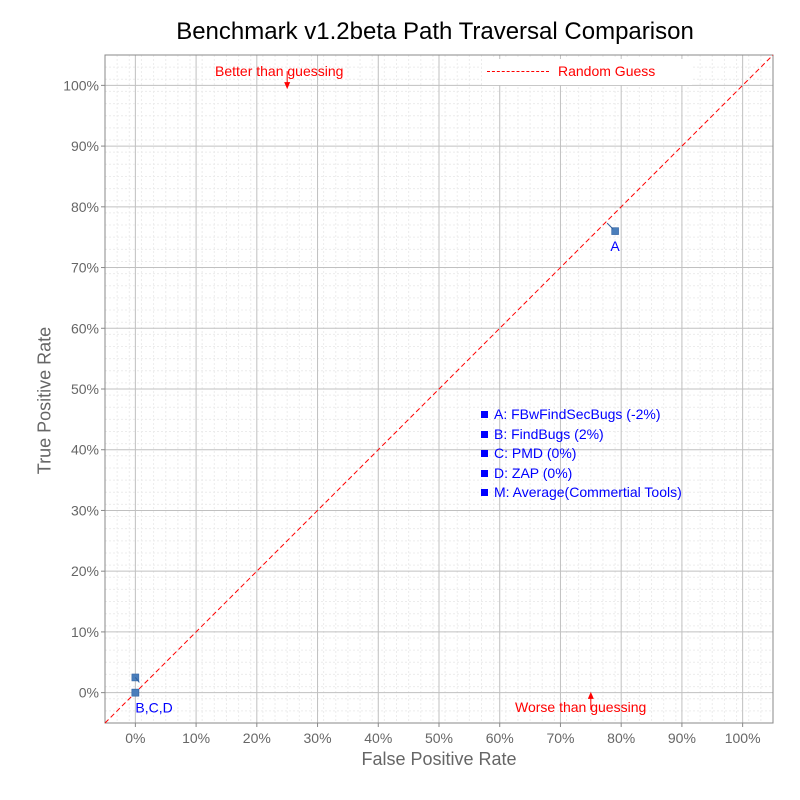  Describe the element at coordinates (318, 738) in the screenshot. I see `x-tick-label: 30%` at that location.